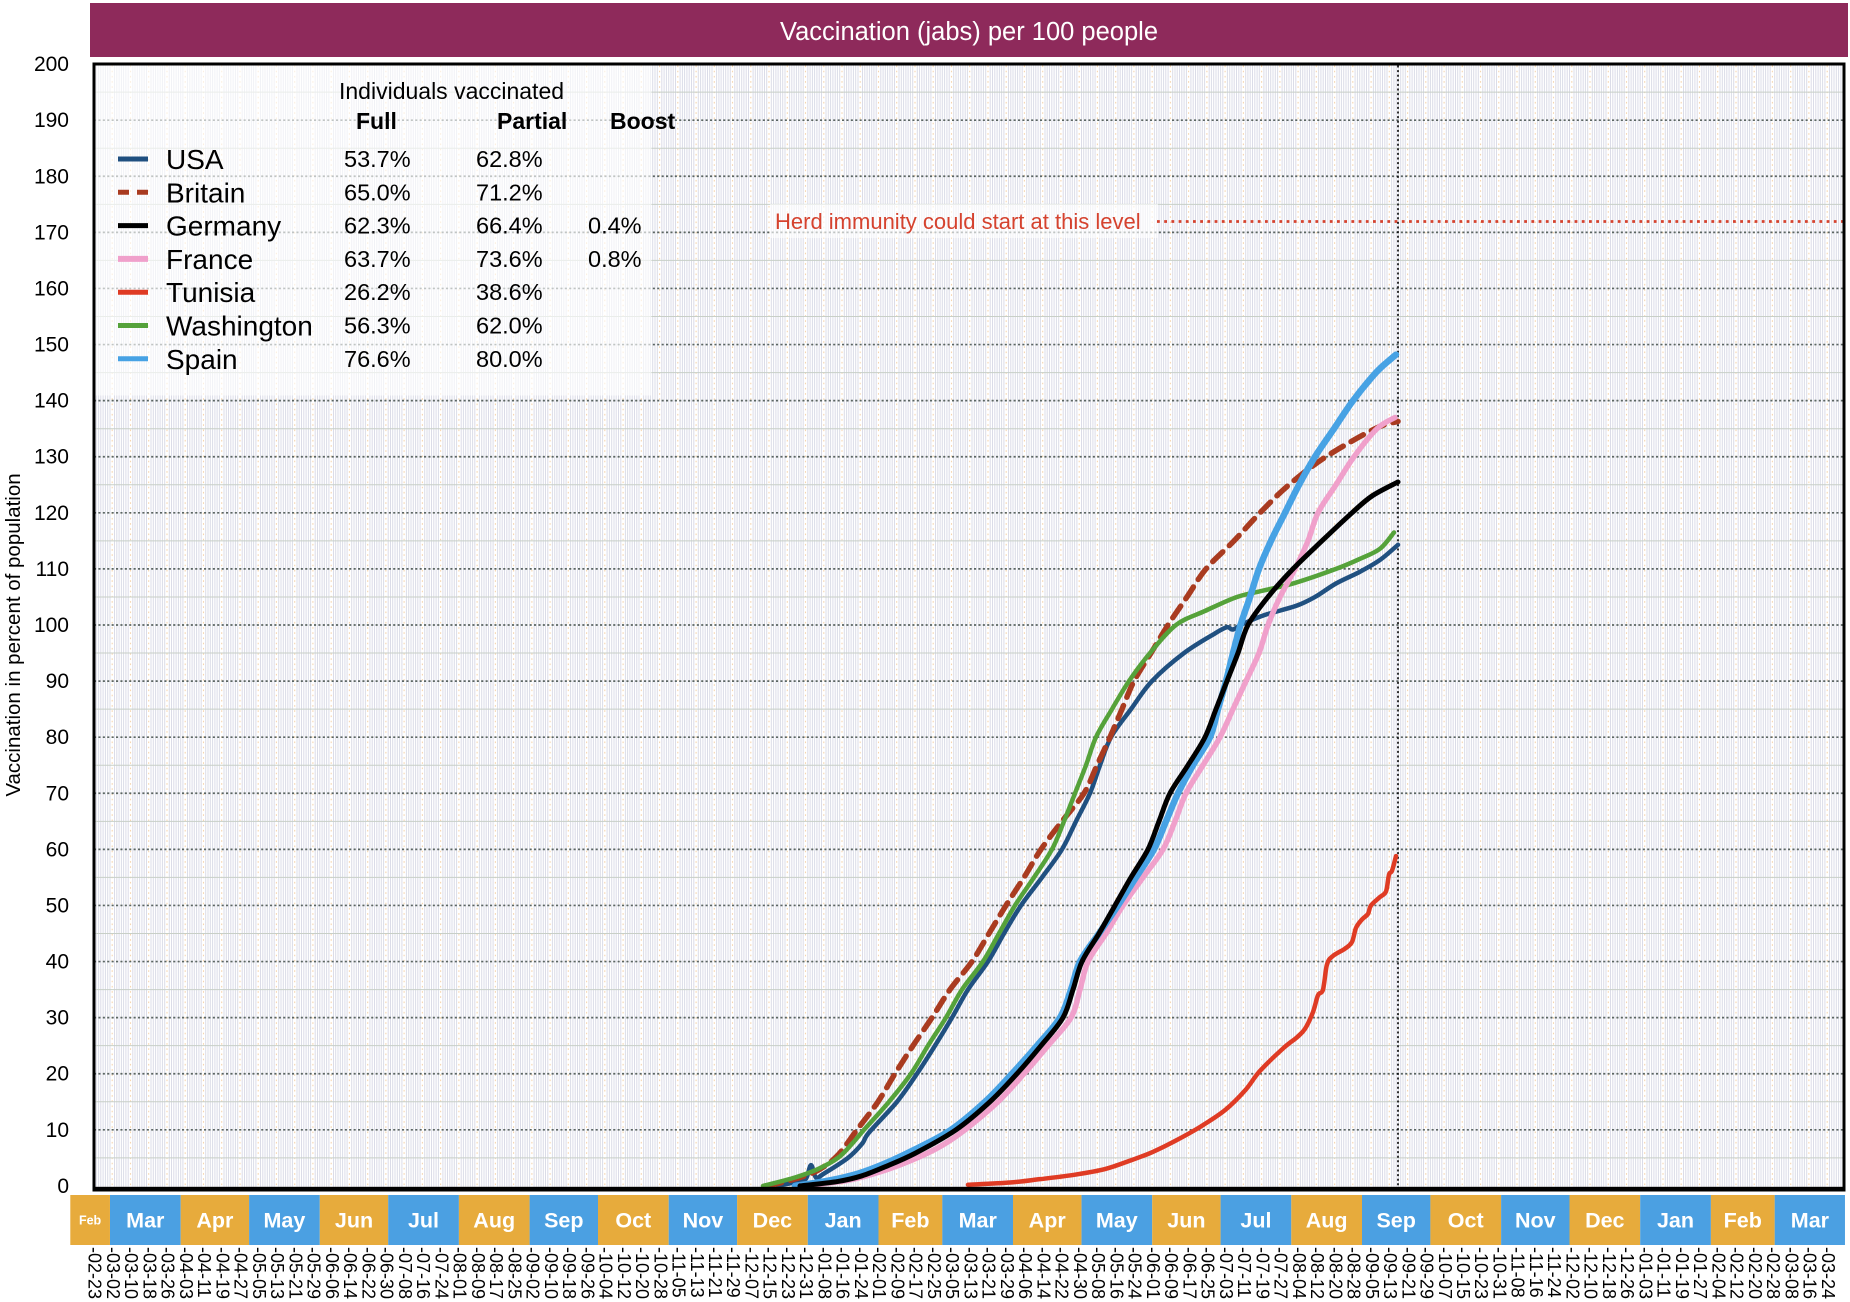 The height and width of the screenshot is (1302, 1850). What do you see at coordinates (211, 292) in the screenshot?
I see `svg-text: Tunisia` at bounding box center [211, 292].